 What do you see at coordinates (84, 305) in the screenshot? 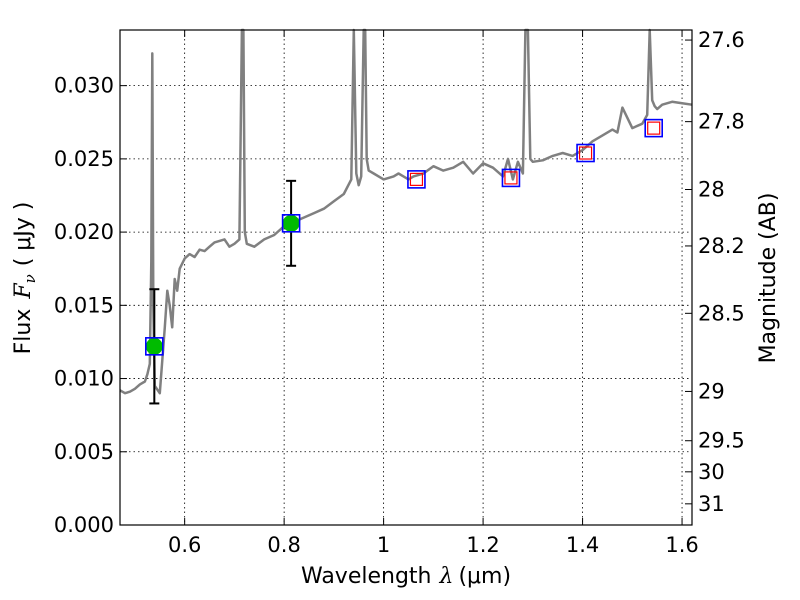
I see `y-tick-label: 0.015` at bounding box center [84, 305].